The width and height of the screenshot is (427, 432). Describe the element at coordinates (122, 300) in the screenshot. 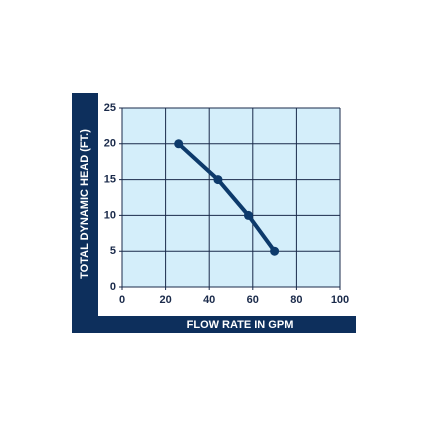

I see `x-tick-label: 0` at that location.